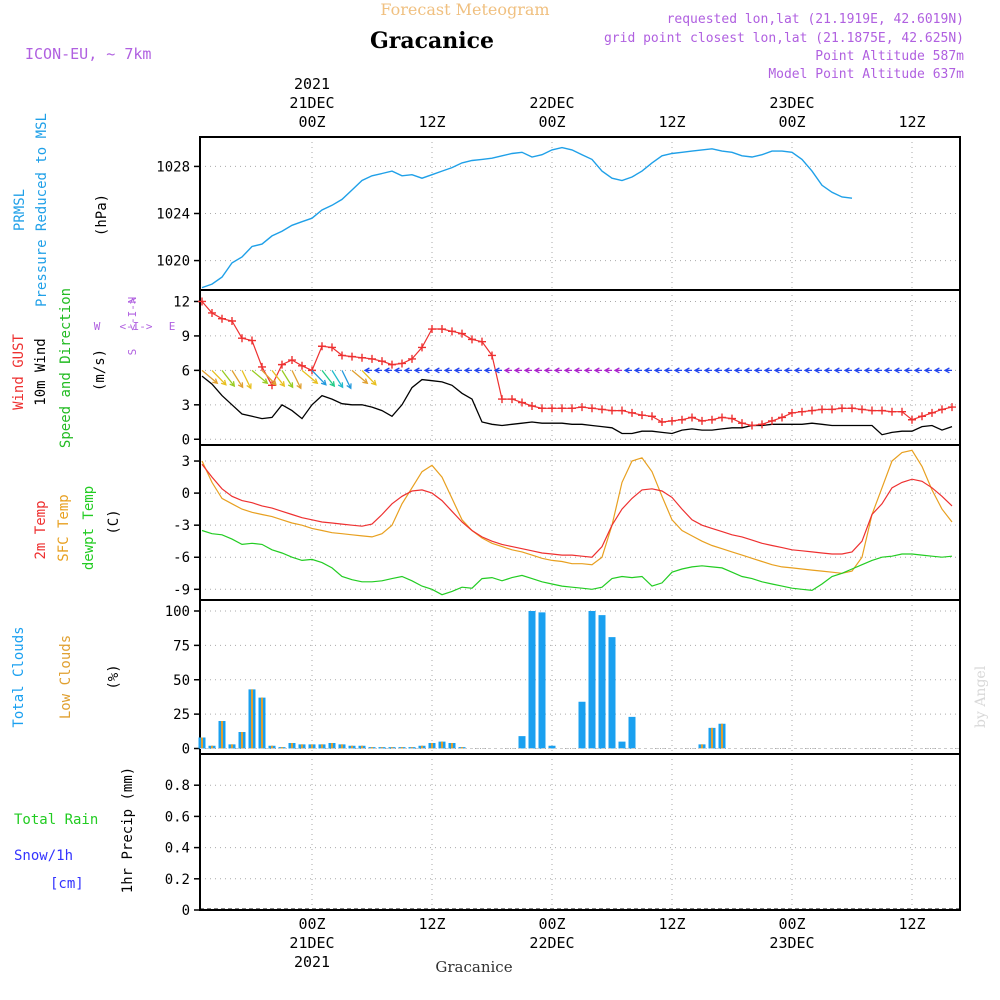 Image resolution: width=1000 pixels, height=1000 pixels. What do you see at coordinates (114, 521) in the screenshot?
I see `temp-unit: (C)` at bounding box center [114, 521].